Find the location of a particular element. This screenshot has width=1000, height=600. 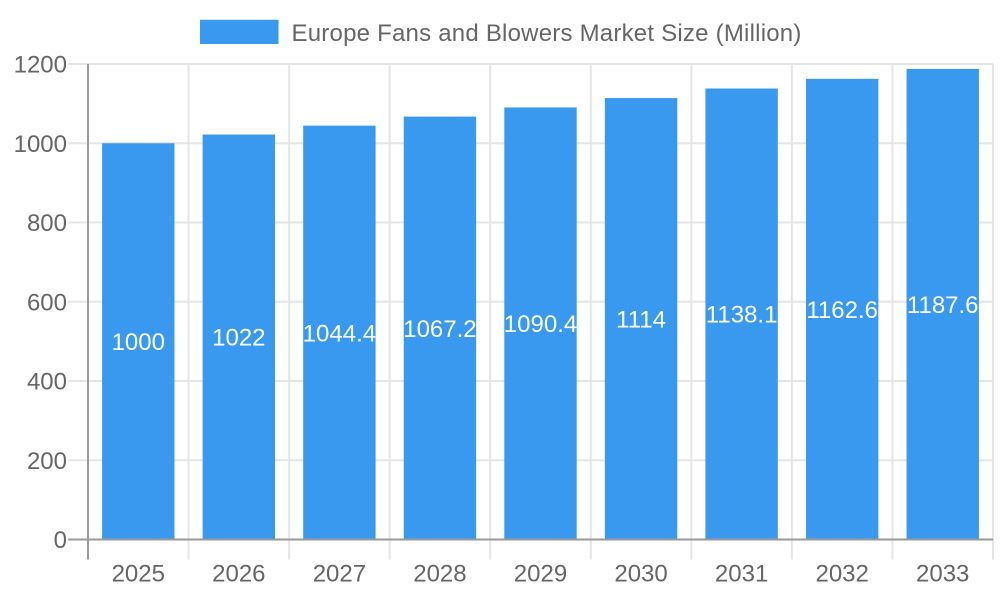

svg-text: 1162.6 is located at coordinates (842, 310).